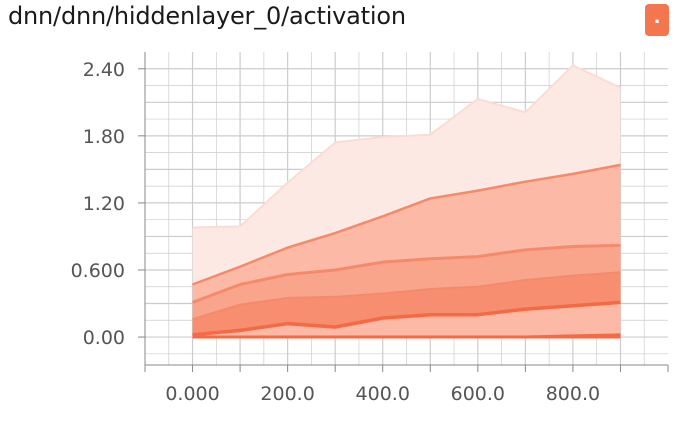  I want to click on y-tick-label: 1.20, so click(104, 204).